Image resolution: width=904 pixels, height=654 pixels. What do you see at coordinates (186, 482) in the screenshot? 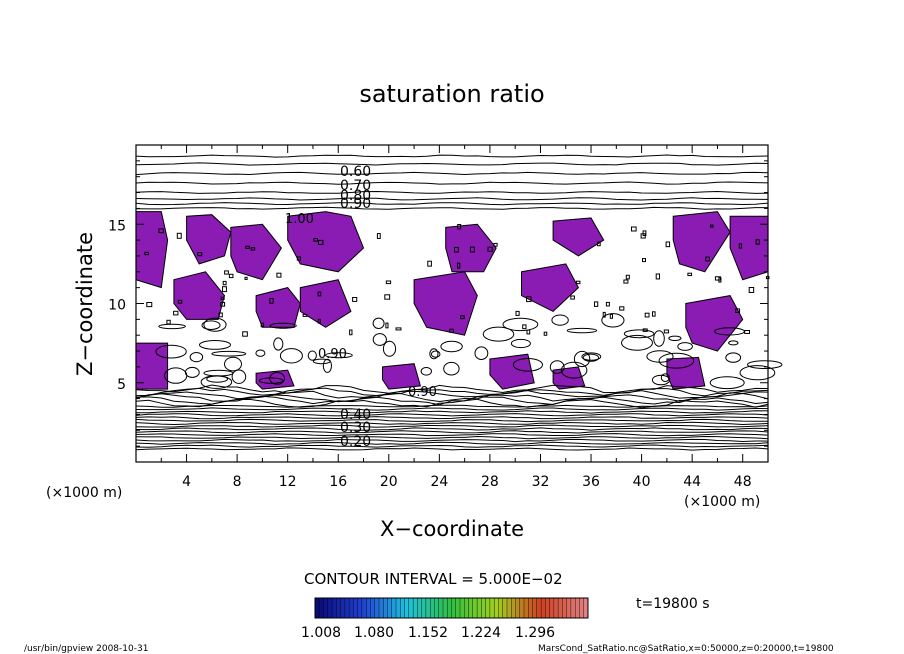
I see `x-tick-label-4: 4` at bounding box center [186, 482].